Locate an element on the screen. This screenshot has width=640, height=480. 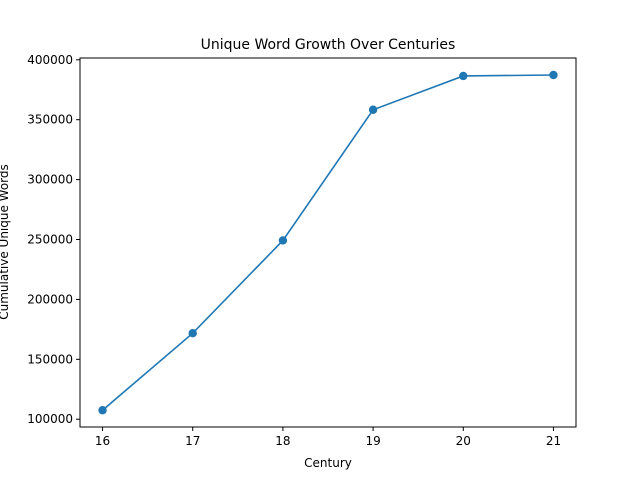
y-tick-label: 200000 is located at coordinates (50, 299).